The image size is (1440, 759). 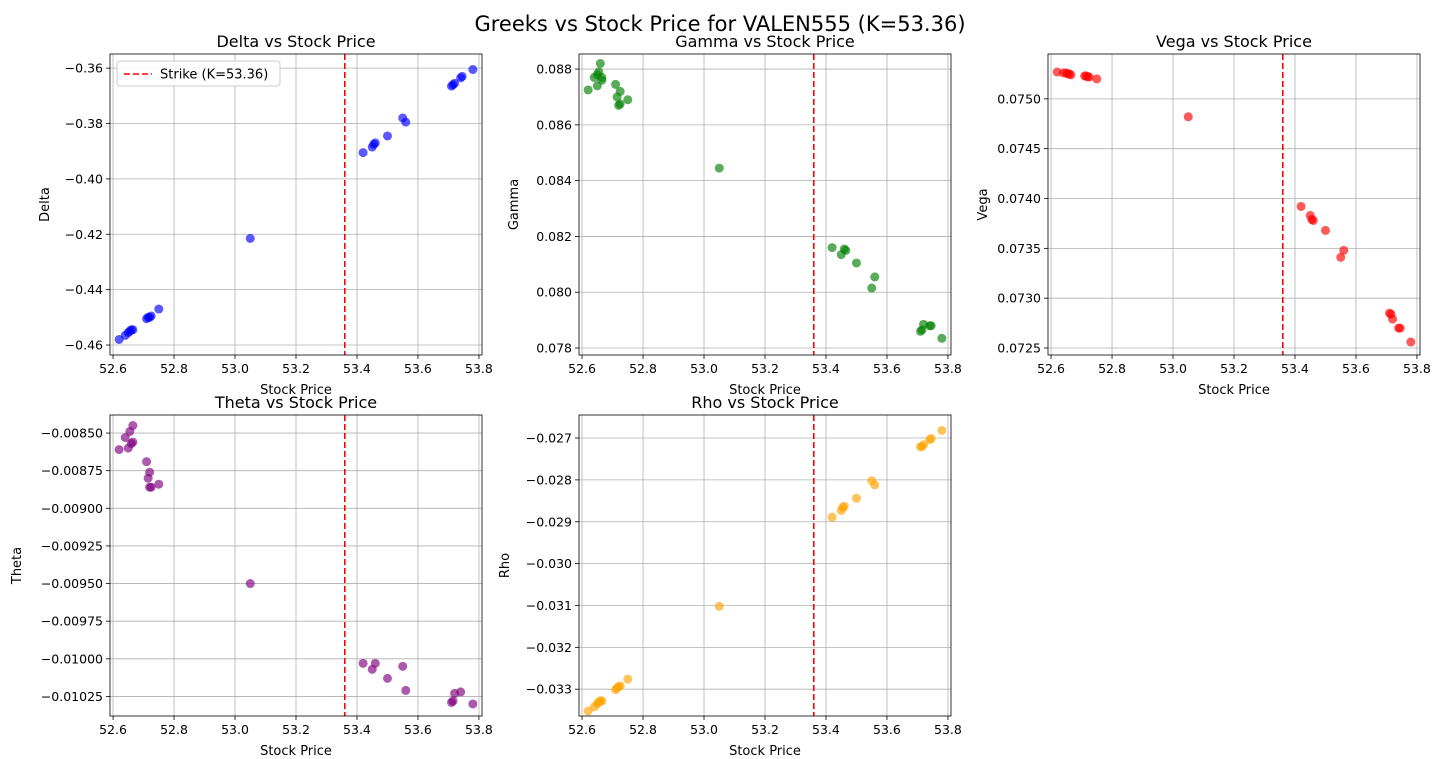 What do you see at coordinates (1019, 148) in the screenshot?
I see `y-tick-label: 0.0745` at bounding box center [1019, 148].